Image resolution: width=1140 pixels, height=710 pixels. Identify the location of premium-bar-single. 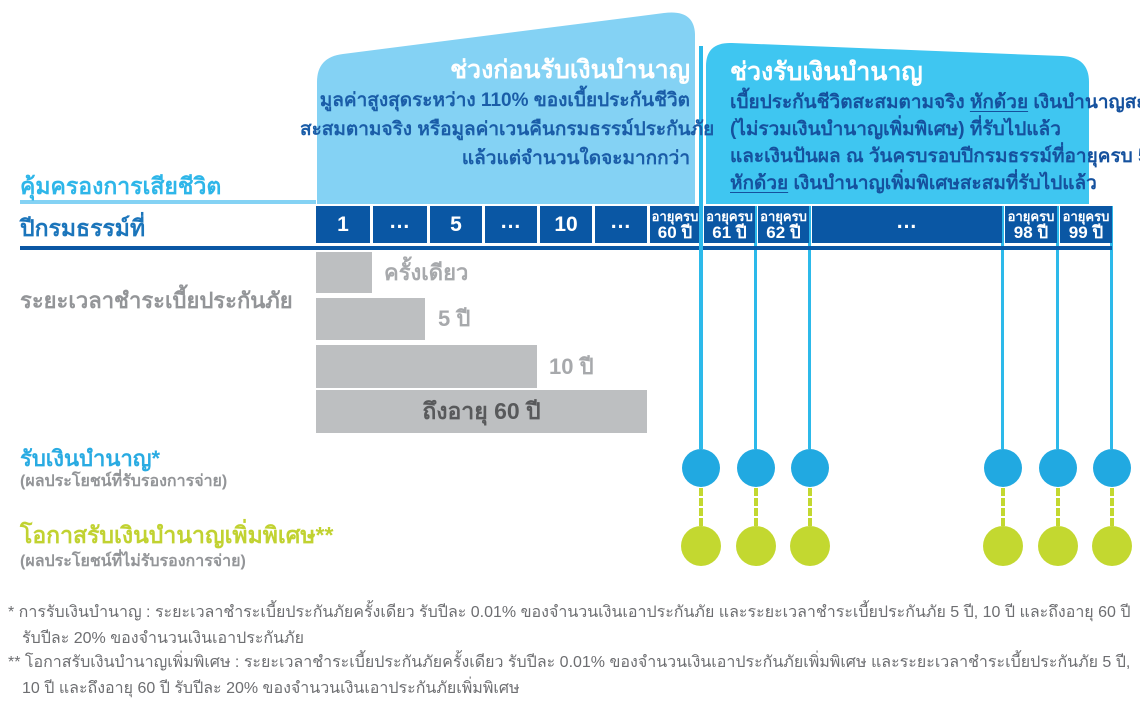
(344, 272).